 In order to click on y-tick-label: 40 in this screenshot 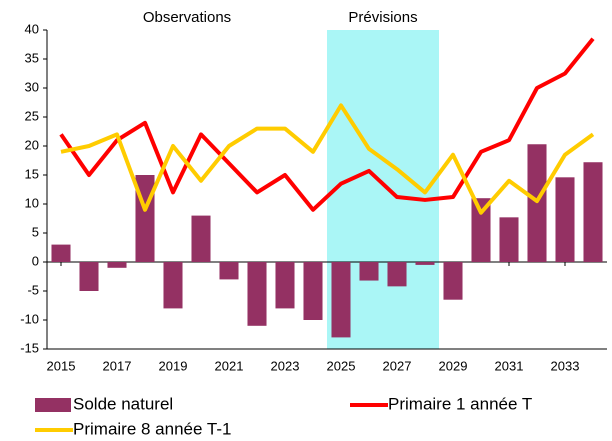, I will do `click(32, 28)`.